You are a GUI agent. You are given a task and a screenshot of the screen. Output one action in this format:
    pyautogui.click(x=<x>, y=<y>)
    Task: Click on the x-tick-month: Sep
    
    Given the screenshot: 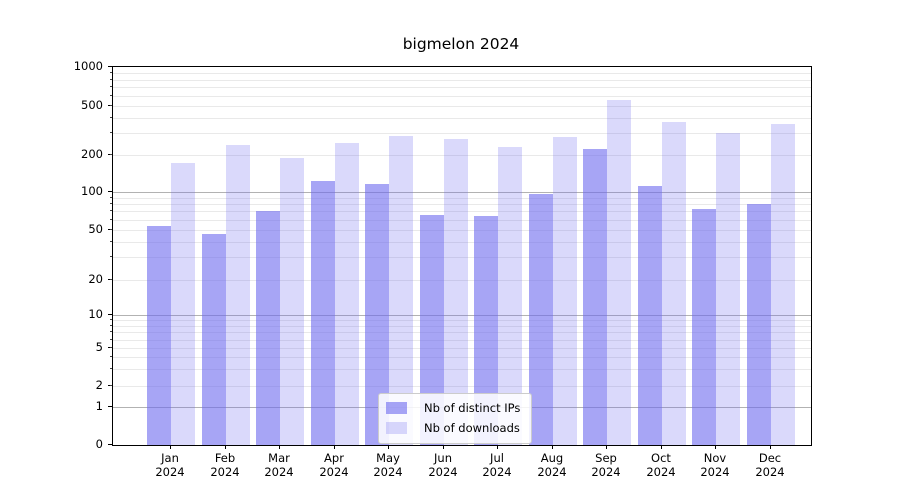 What is the action you would take?
    pyautogui.click(x=606, y=458)
    